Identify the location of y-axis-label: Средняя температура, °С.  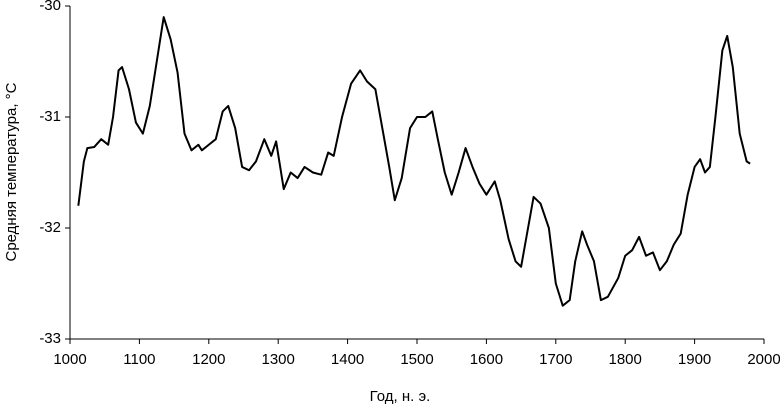
(11, 171).